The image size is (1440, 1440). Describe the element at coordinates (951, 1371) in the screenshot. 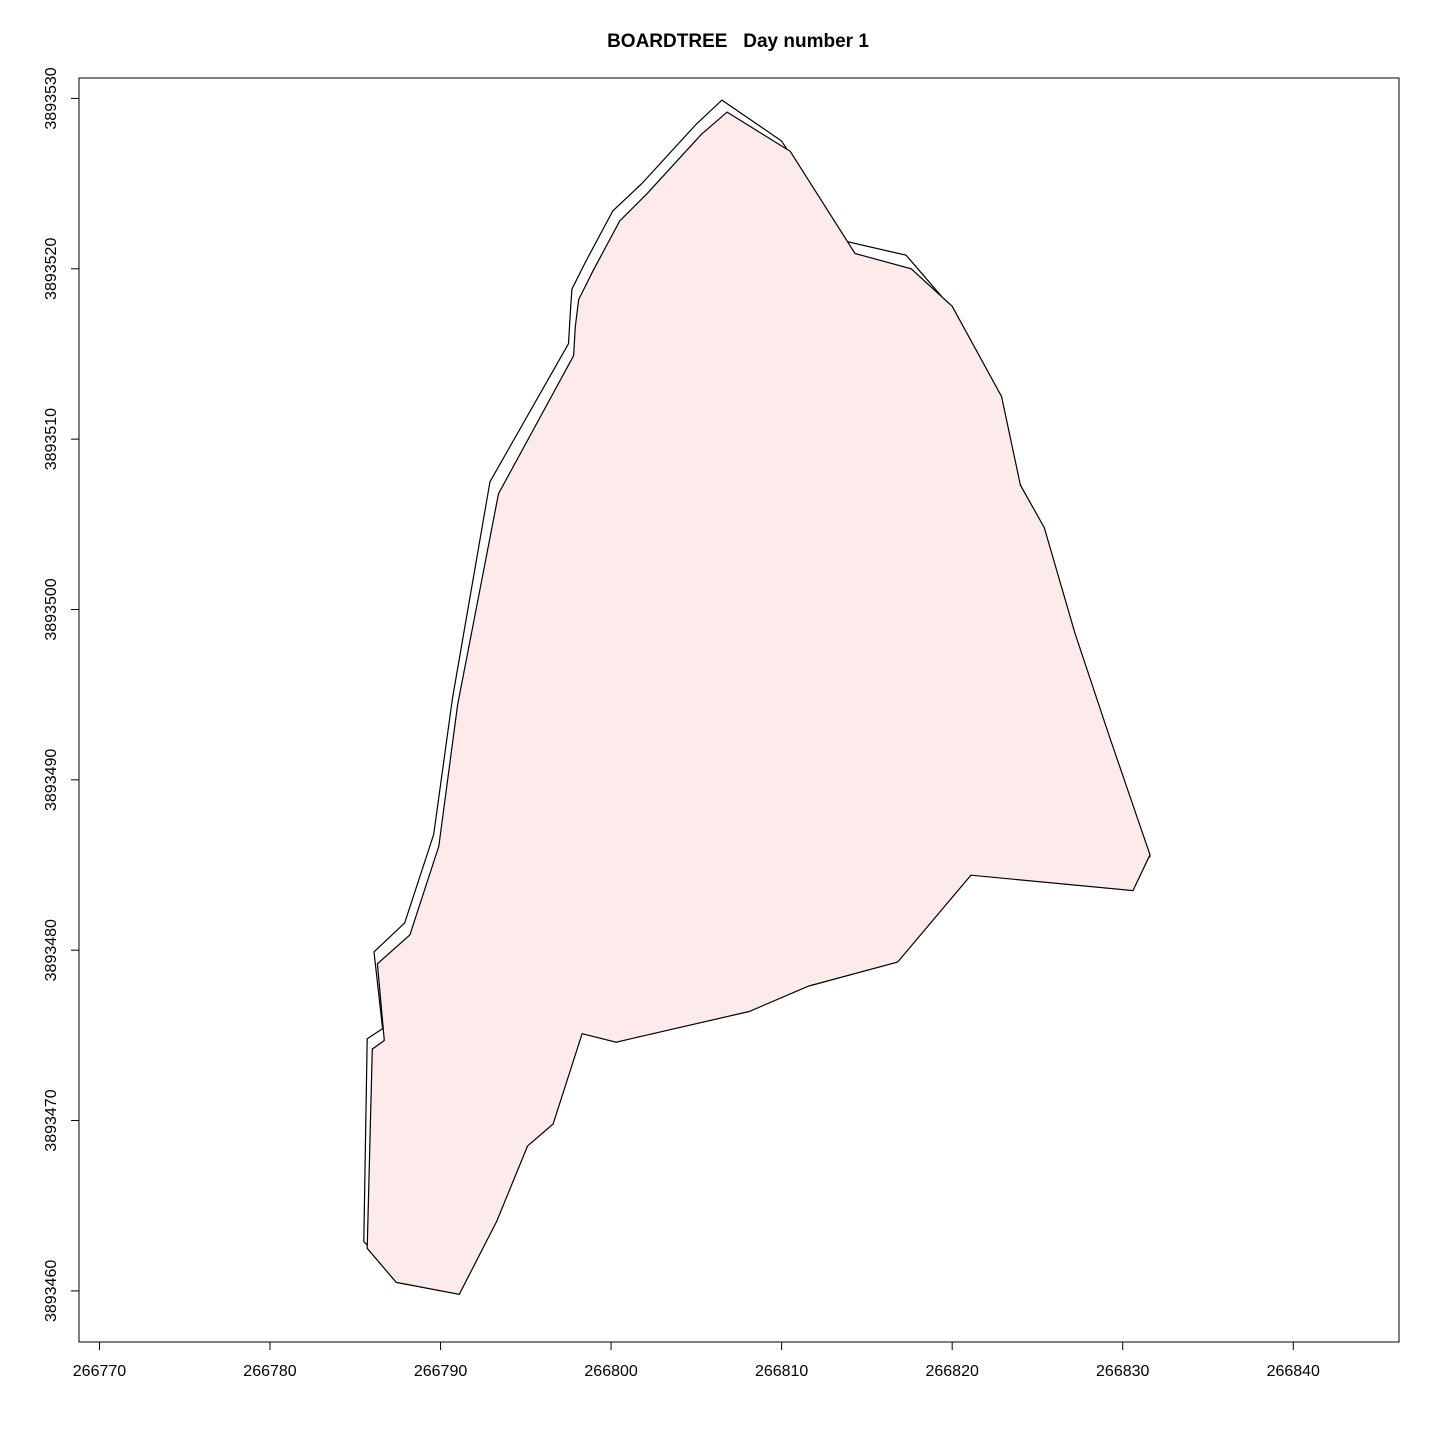

I see `x-tick-label: 266820` at that location.